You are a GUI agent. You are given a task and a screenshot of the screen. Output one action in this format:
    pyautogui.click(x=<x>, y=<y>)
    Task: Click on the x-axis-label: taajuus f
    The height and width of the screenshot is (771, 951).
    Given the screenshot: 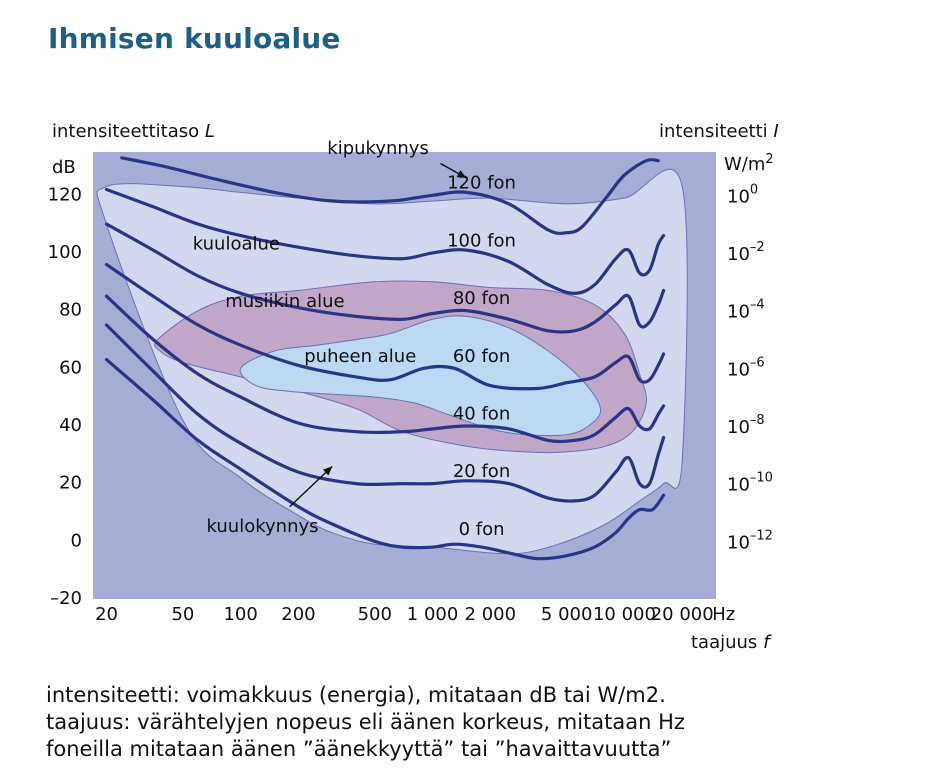 What is the action you would take?
    pyautogui.click(x=730, y=642)
    